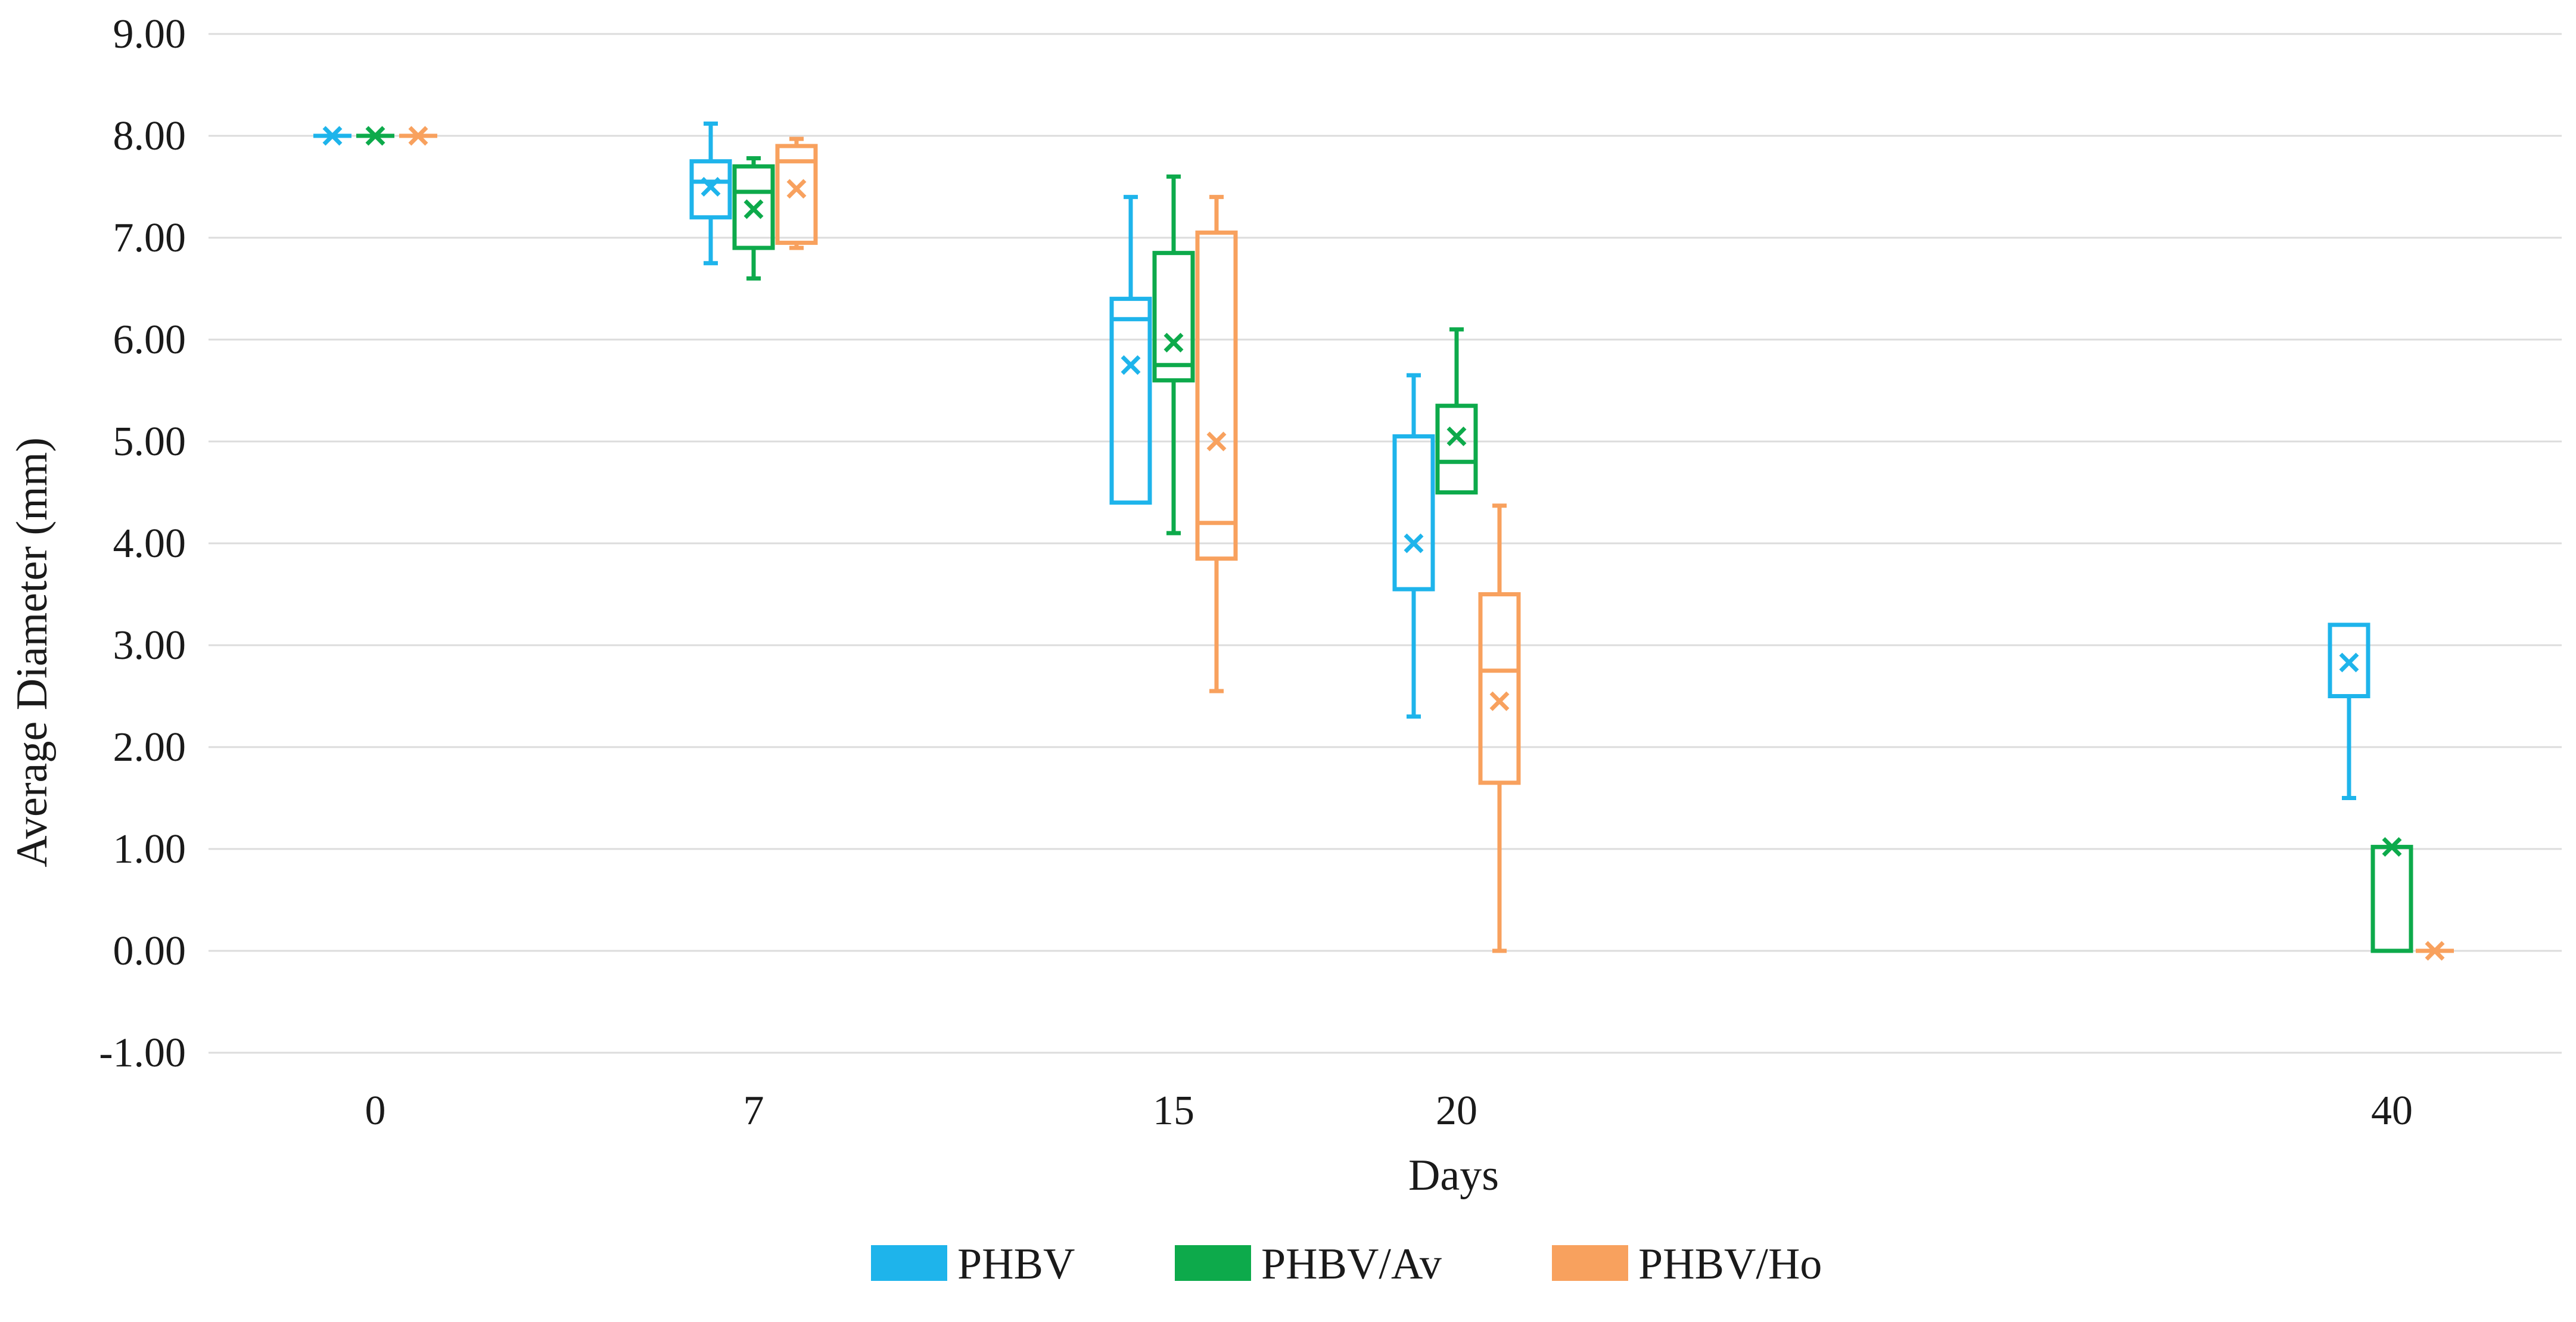 This screenshot has height=1322, width=2576. I want to click on y-axis-title: Average Diameter (mm), so click(32, 652).